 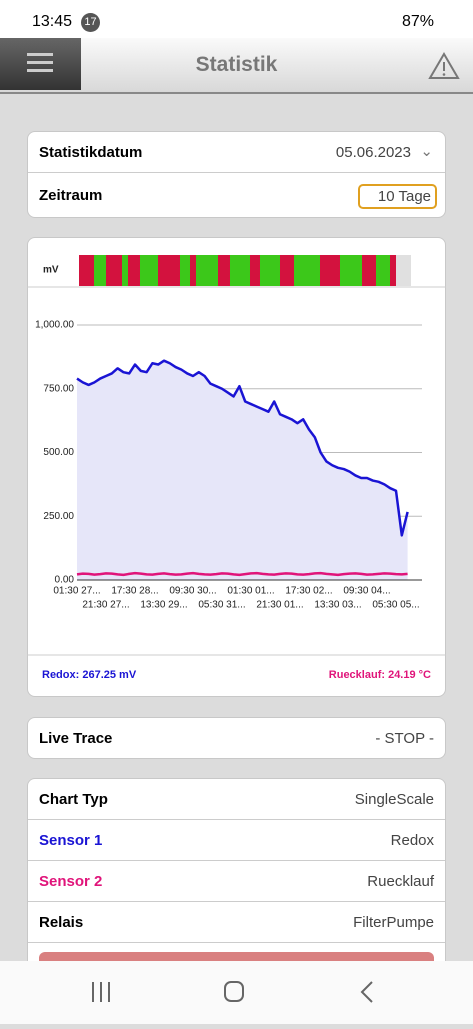 I want to click on y-tick-label: 250.00, so click(x=58, y=516).